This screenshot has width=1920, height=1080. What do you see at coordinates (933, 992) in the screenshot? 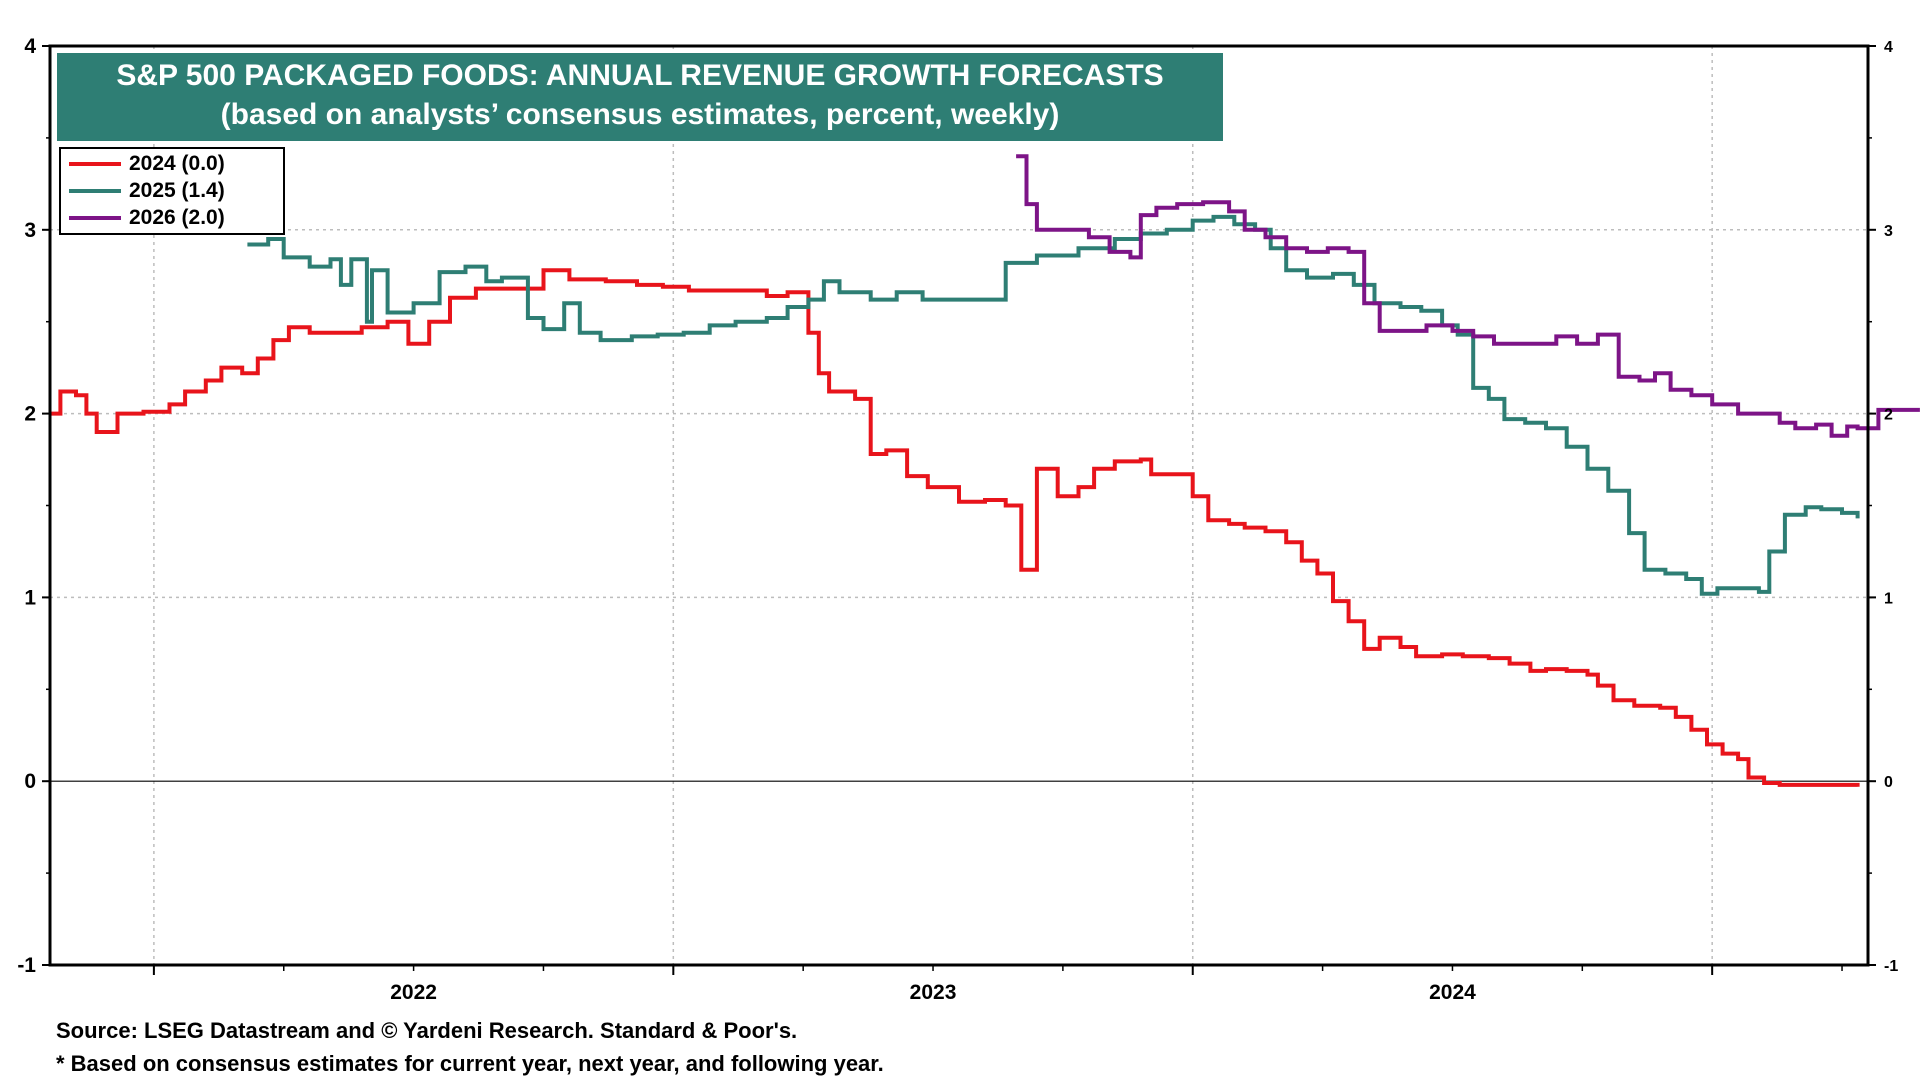
I see `x-tick-label: 2023` at bounding box center [933, 992].